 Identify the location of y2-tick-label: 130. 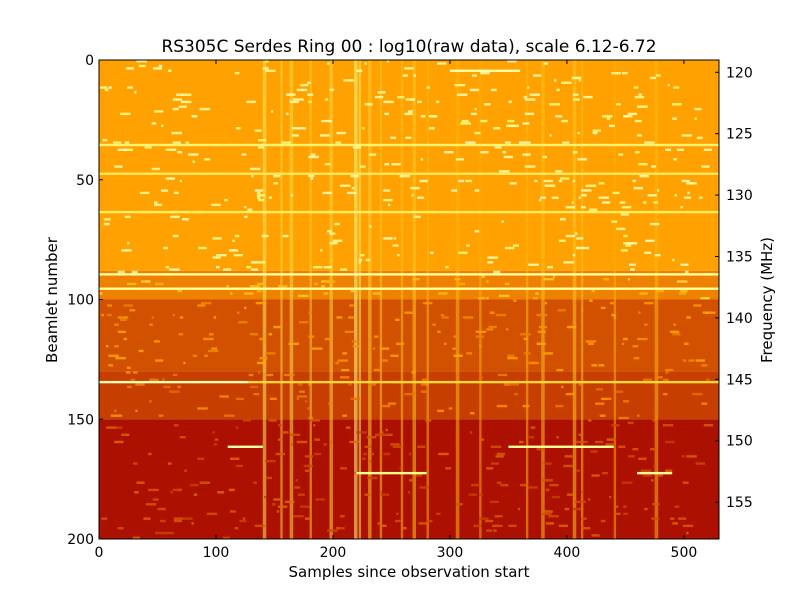
(739, 196).